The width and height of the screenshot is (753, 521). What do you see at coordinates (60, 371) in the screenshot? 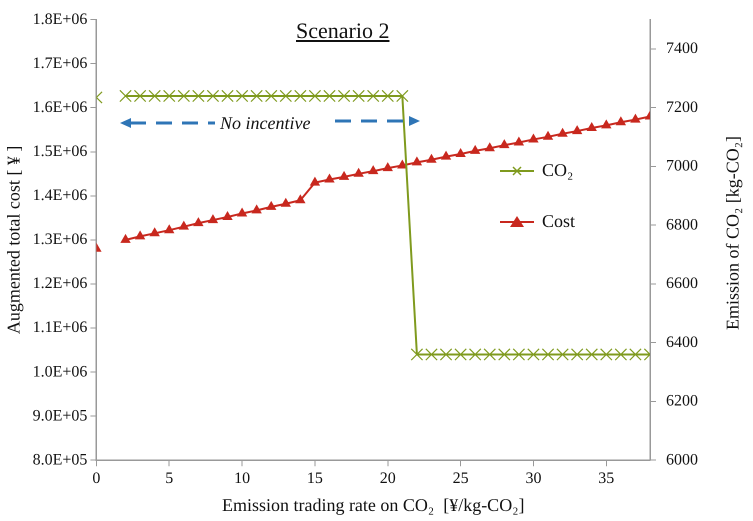
I see `y-tick-label: 1.0E+06` at bounding box center [60, 371].